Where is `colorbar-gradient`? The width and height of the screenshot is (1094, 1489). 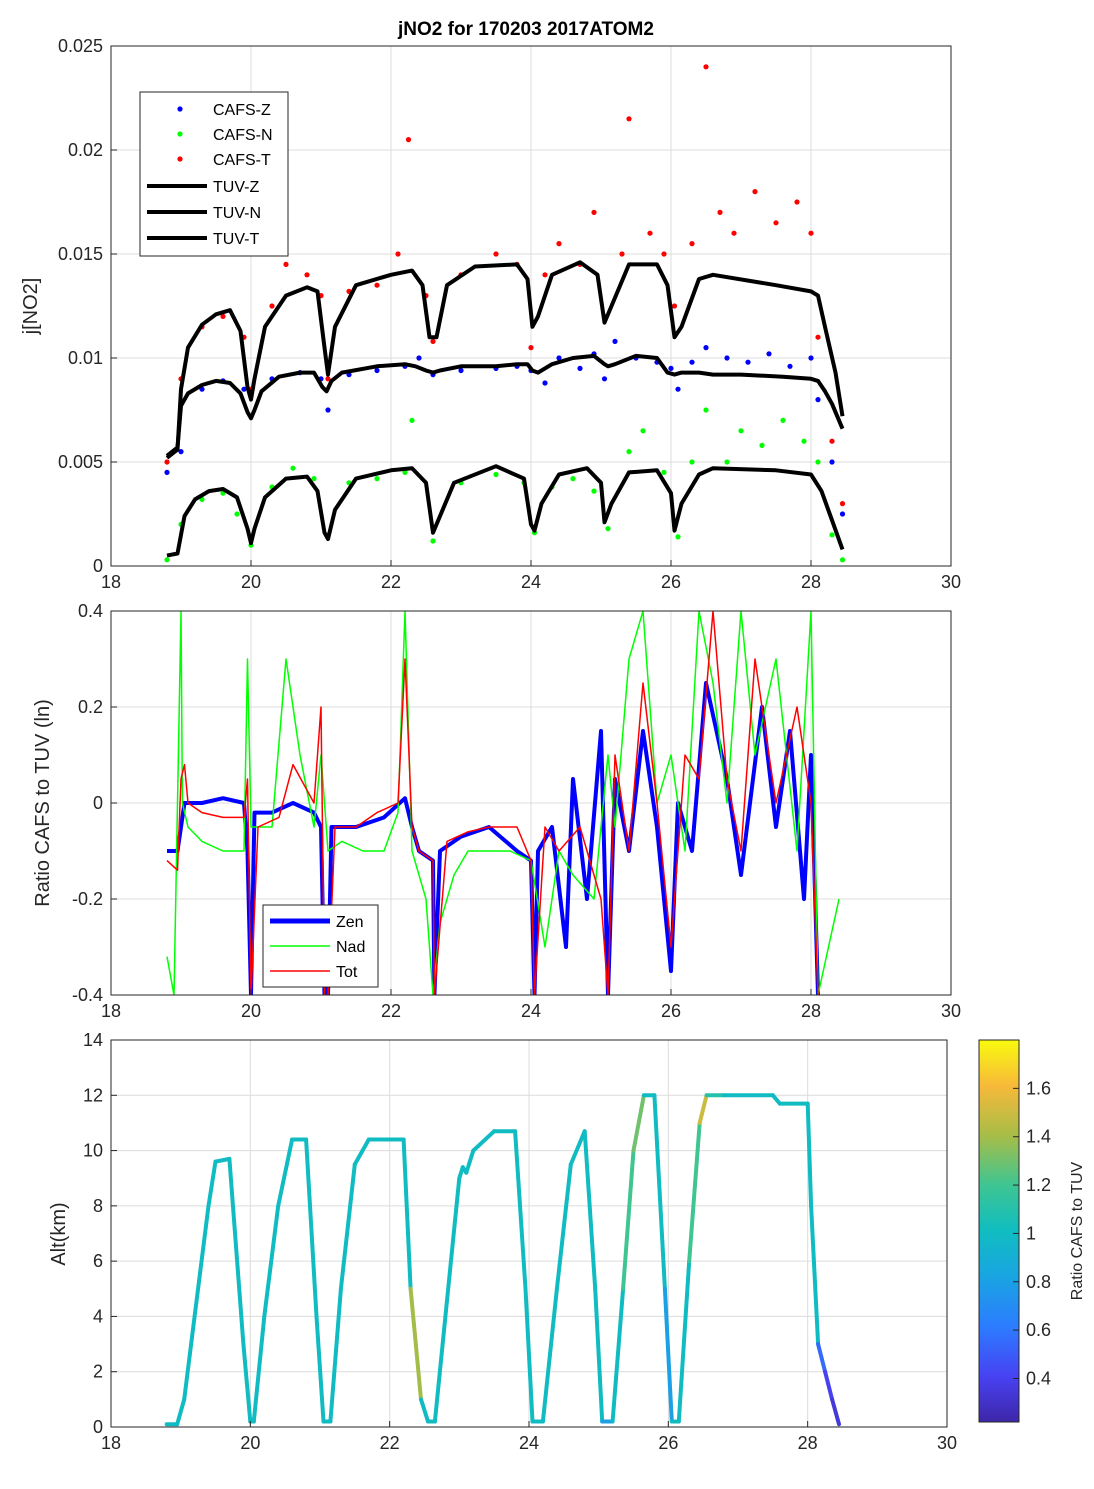
colorbar-gradient is located at coordinates (999, 1231).